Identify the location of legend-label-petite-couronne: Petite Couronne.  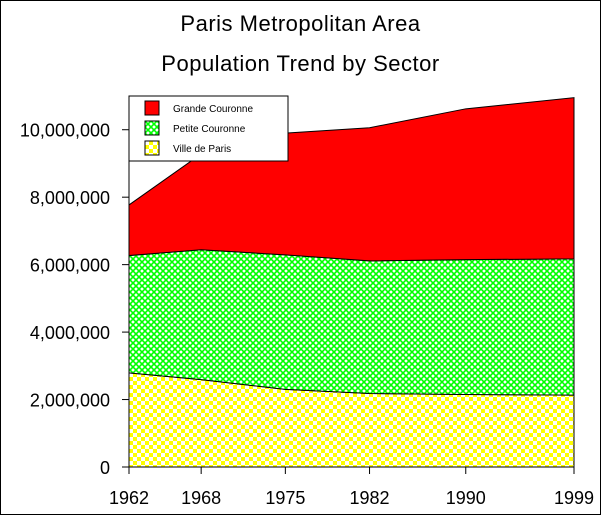
(209, 129).